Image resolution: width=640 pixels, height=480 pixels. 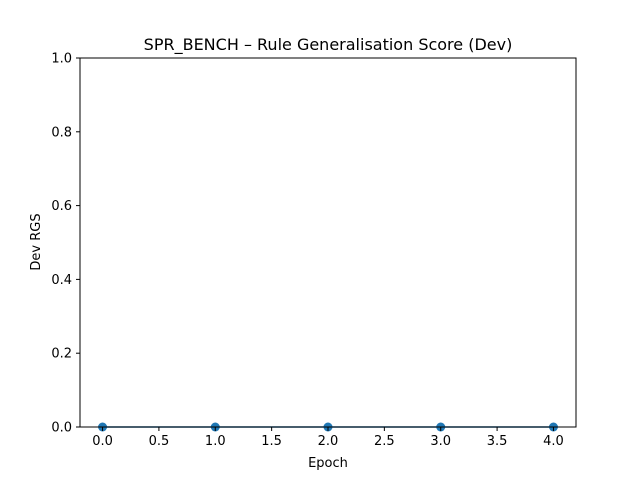 I want to click on x-tick-label: 1.0, so click(x=215, y=441).